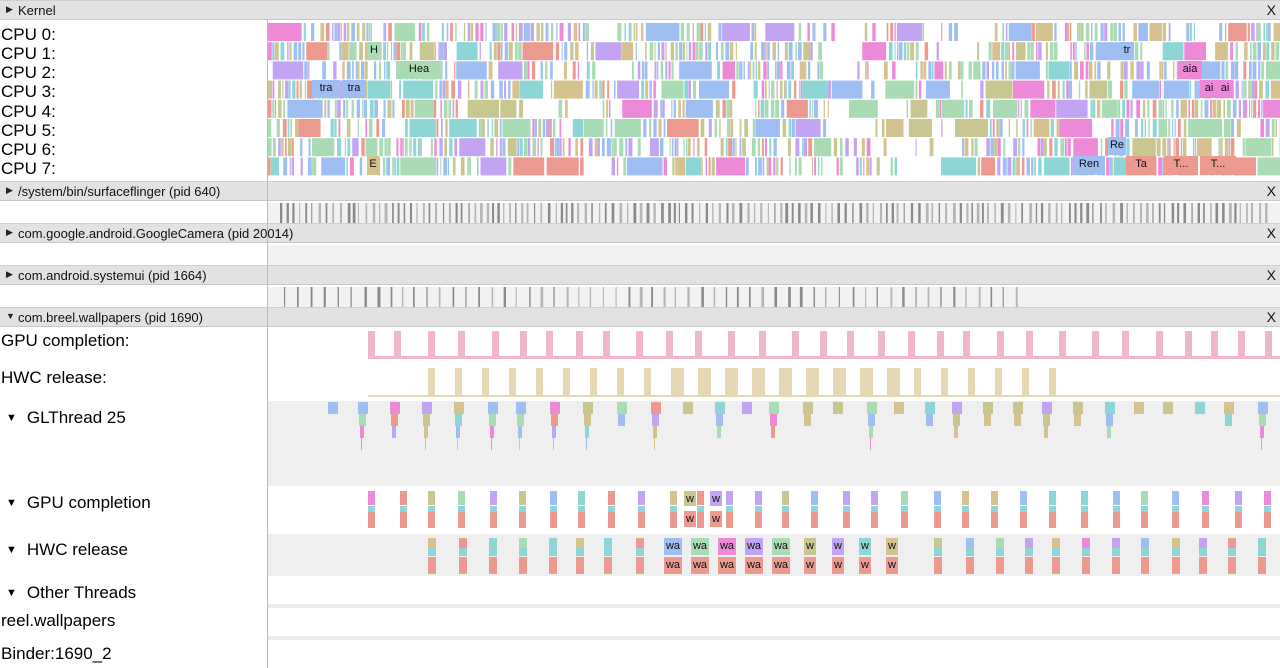 The width and height of the screenshot is (1280, 668). Describe the element at coordinates (673, 546) in the screenshot. I see `hwc-release-slice: wa` at that location.